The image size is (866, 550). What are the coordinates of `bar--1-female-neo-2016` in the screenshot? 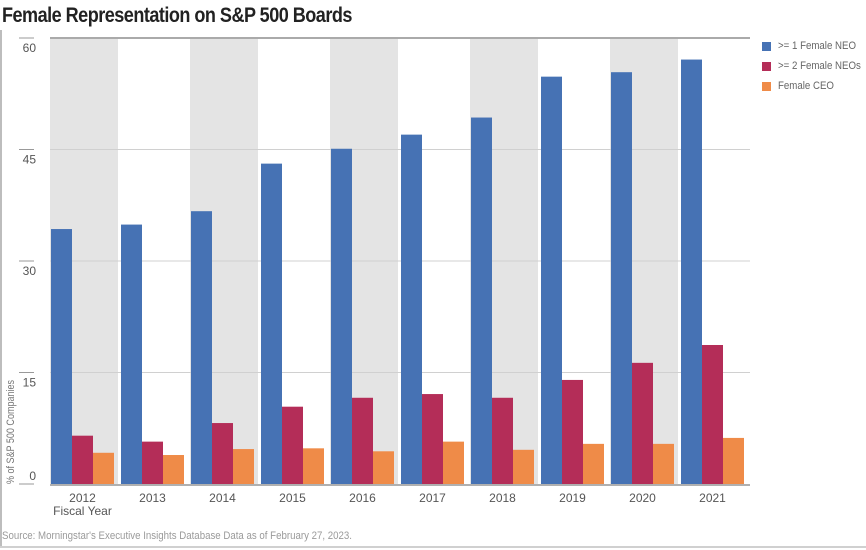 It's located at (341, 316).